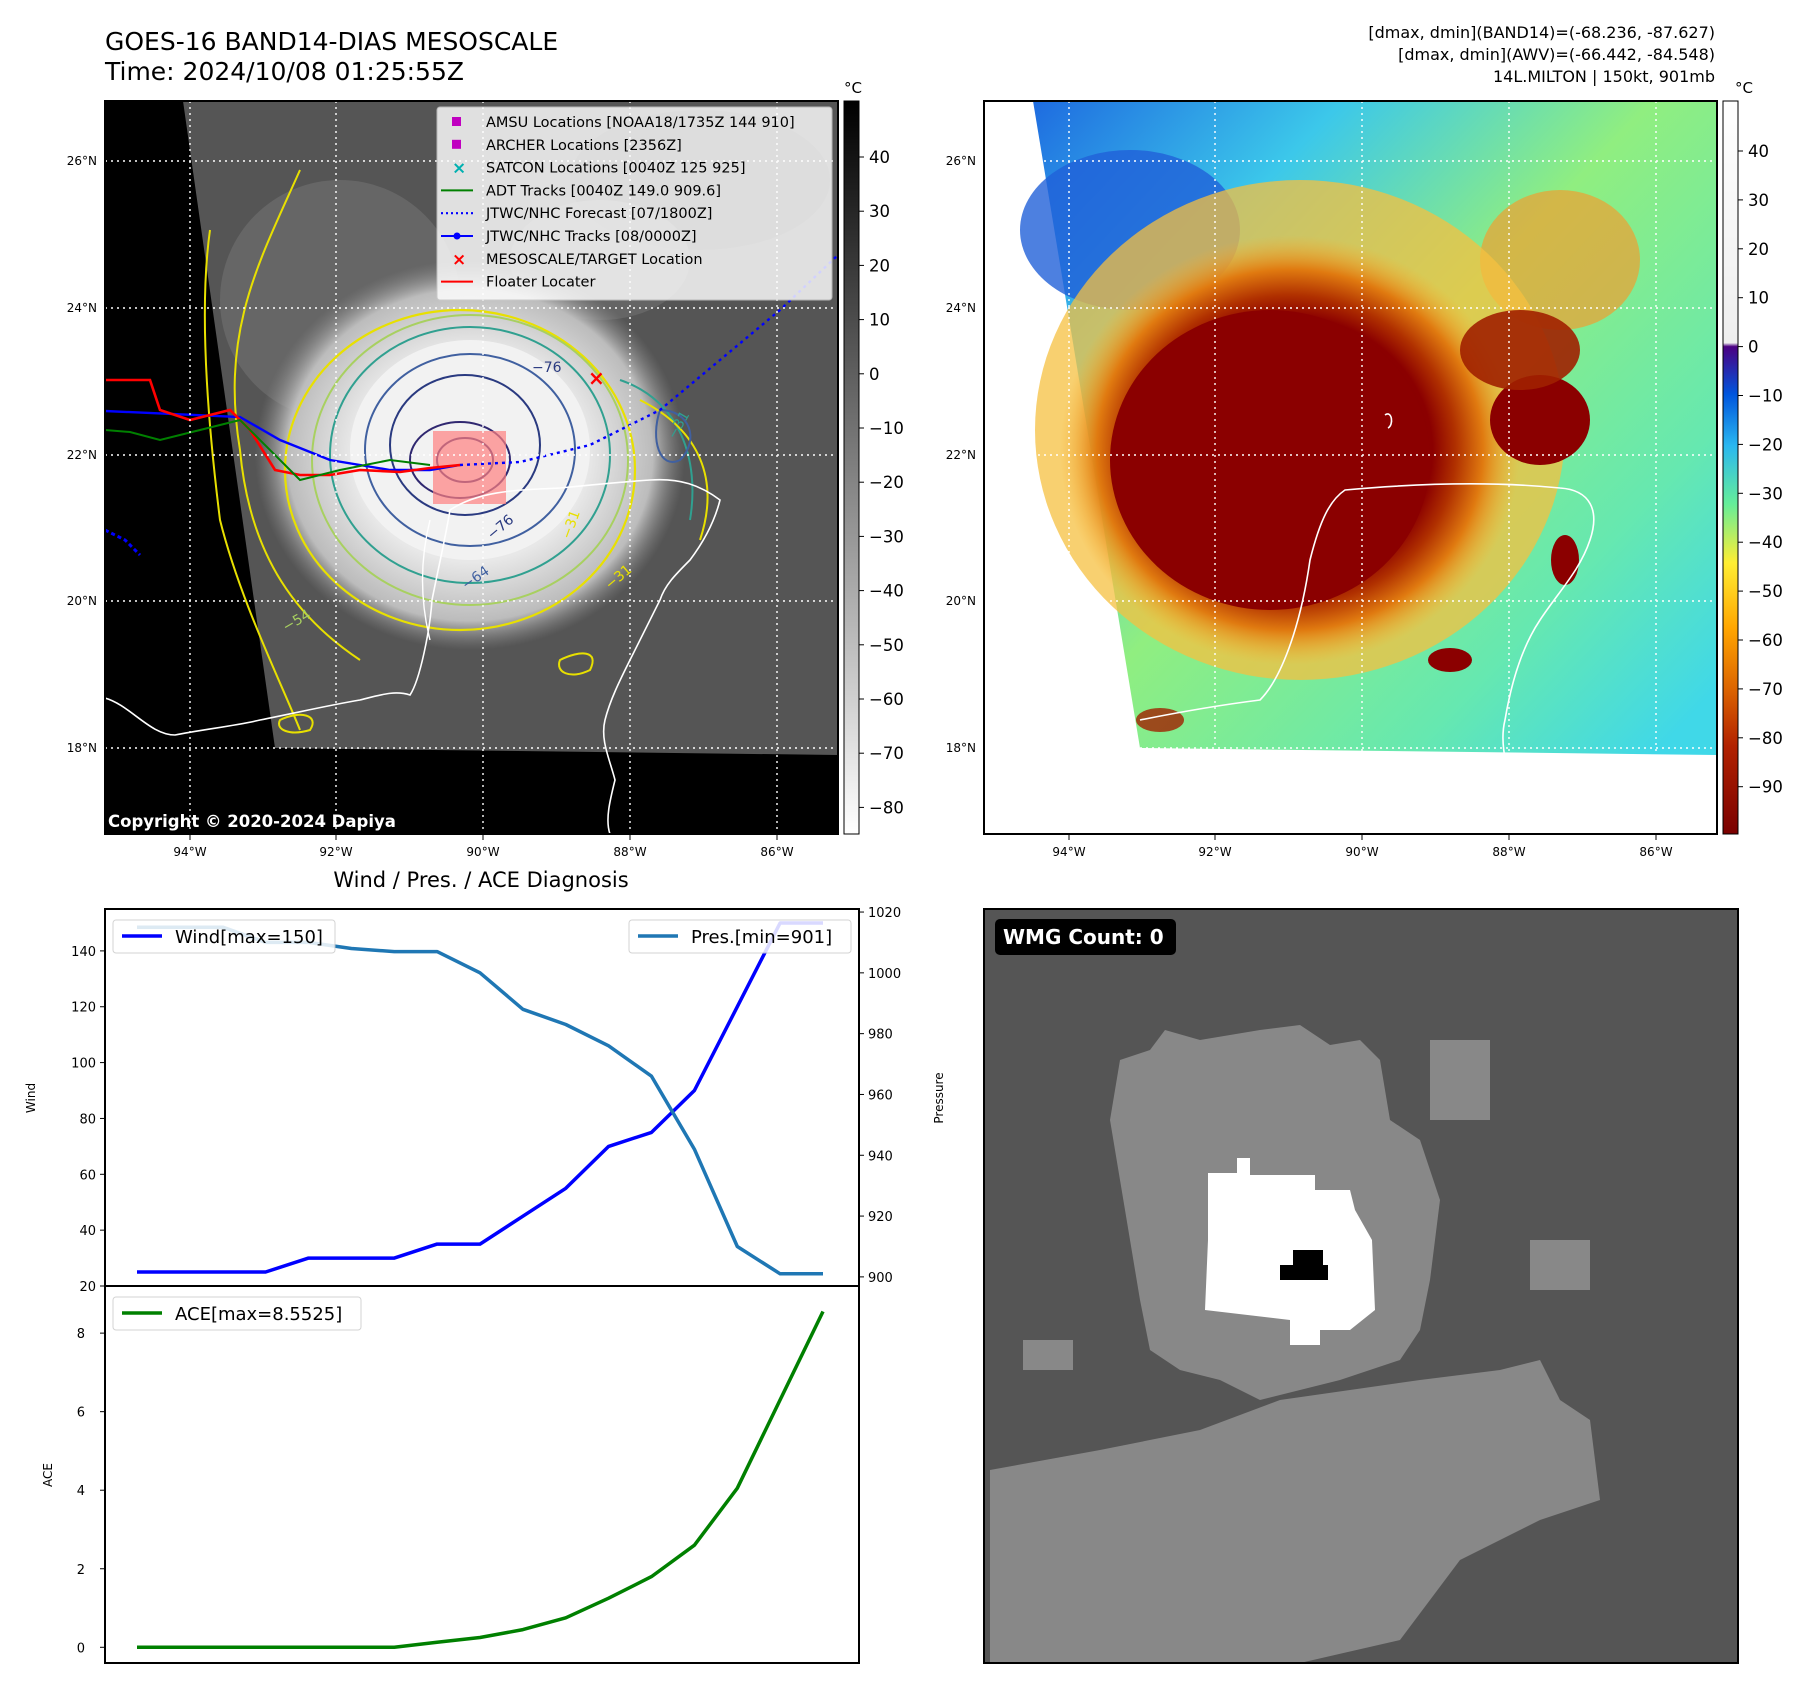  Describe the element at coordinates (470, 450) in the screenshot. I see `ir-contour-blue` at that location.